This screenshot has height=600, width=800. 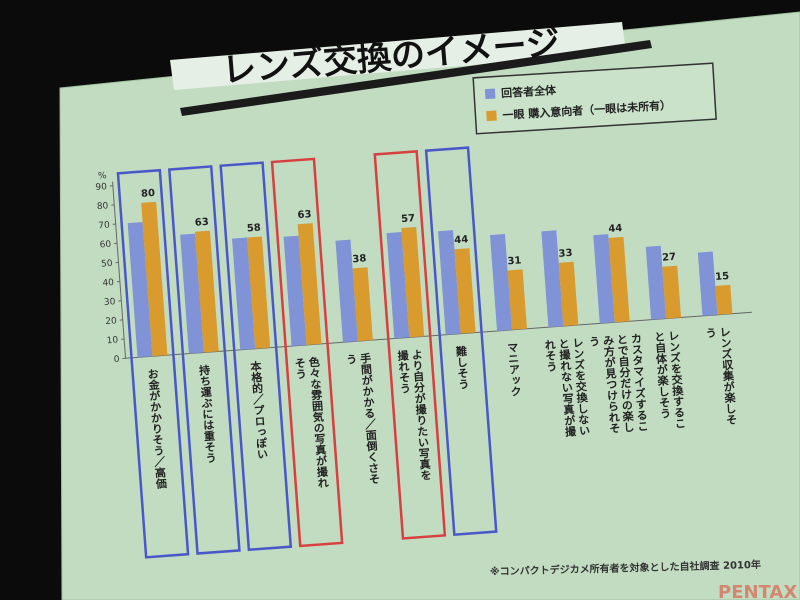 What do you see at coordinates (119, 270) in the screenshot?
I see `y-axis-line` at bounding box center [119, 270].